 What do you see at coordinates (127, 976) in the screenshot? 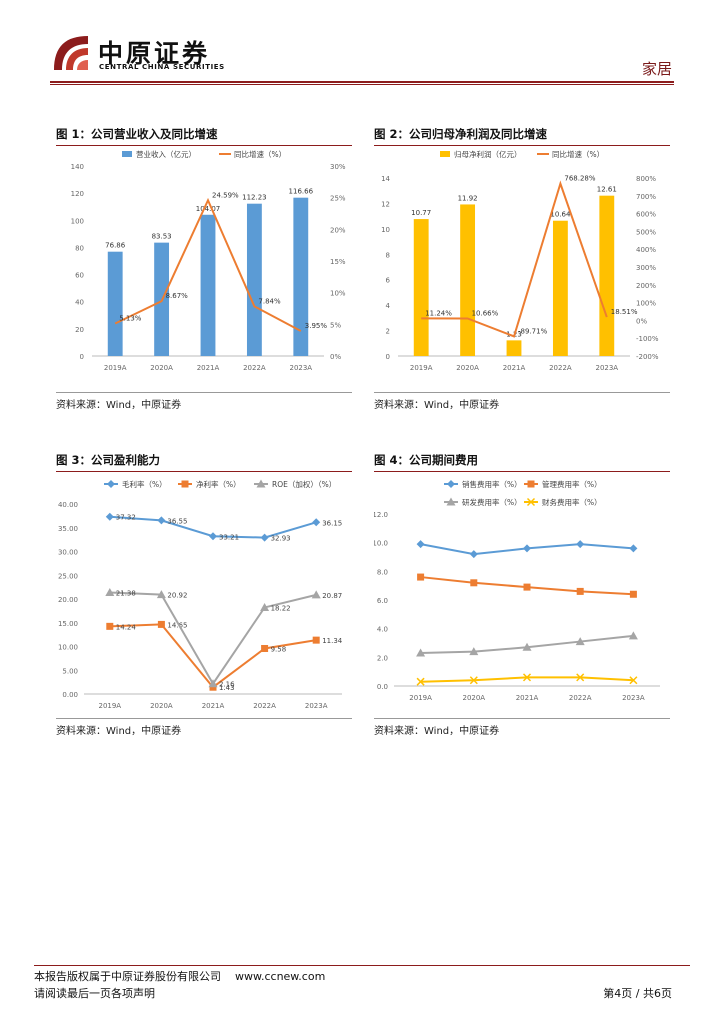
I see `copyright-text: 本报告版权属于中原证券股份有限公司` at bounding box center [127, 976].